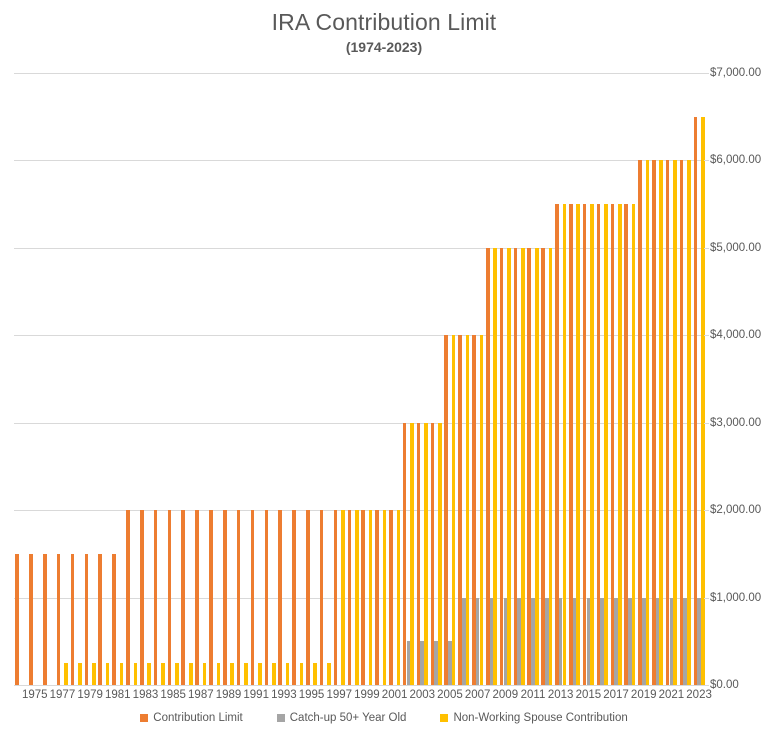  I want to click on bar-2013-spouse, so click(564, 444).